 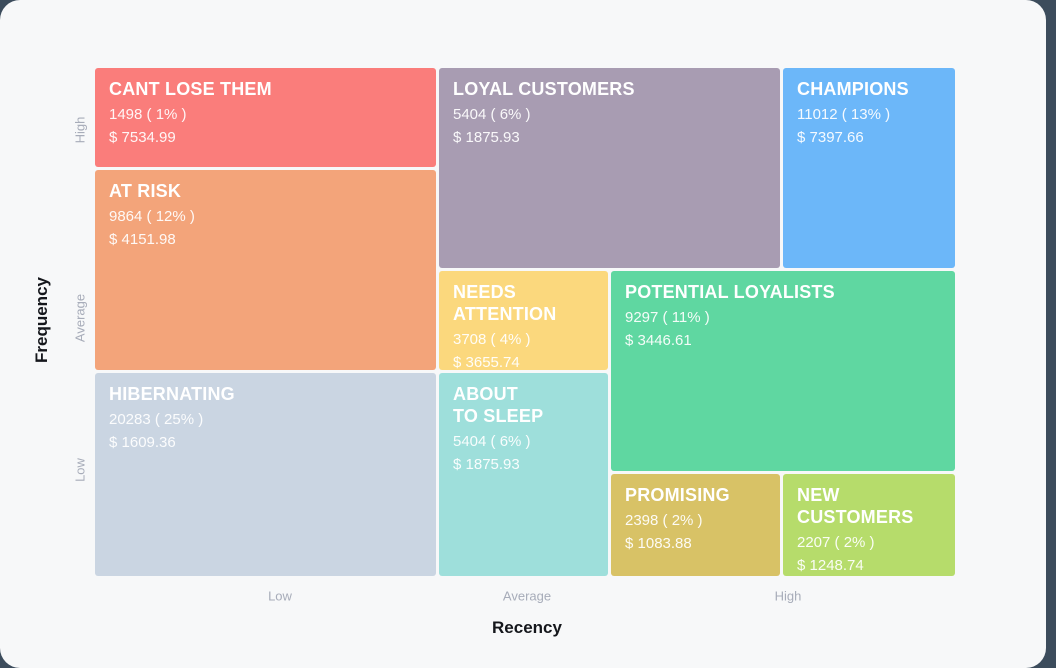 I want to click on segment-count: 9864 ( 12% ), so click(x=152, y=216).